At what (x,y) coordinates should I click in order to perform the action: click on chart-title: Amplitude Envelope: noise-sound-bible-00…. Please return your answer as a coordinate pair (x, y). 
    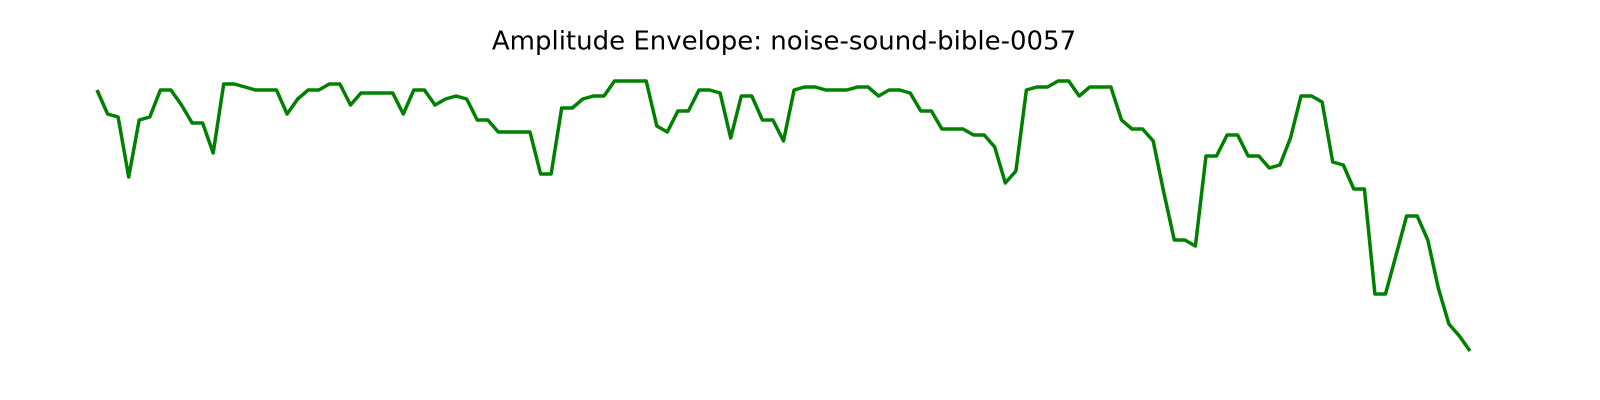
    Looking at the image, I should click on (784, 42).